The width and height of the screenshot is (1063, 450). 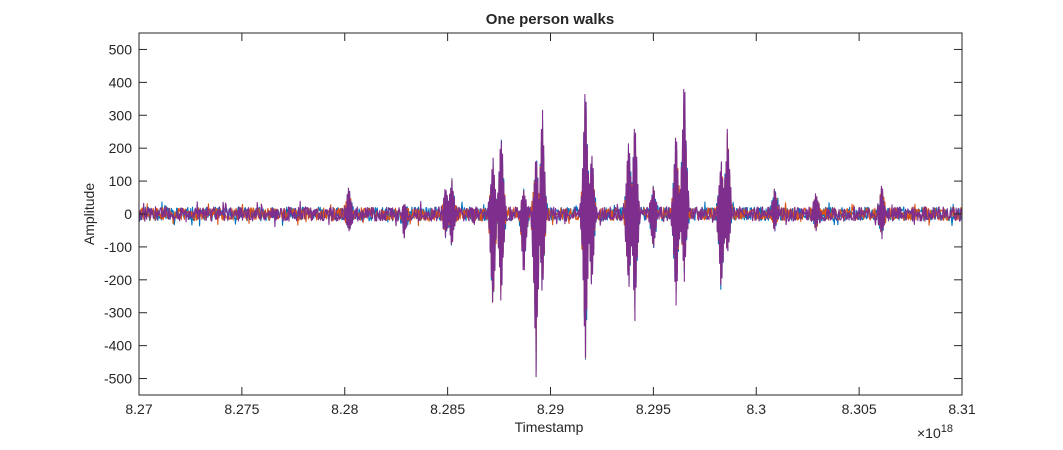 I want to click on y-tick-label: -500, so click(x=118, y=379).